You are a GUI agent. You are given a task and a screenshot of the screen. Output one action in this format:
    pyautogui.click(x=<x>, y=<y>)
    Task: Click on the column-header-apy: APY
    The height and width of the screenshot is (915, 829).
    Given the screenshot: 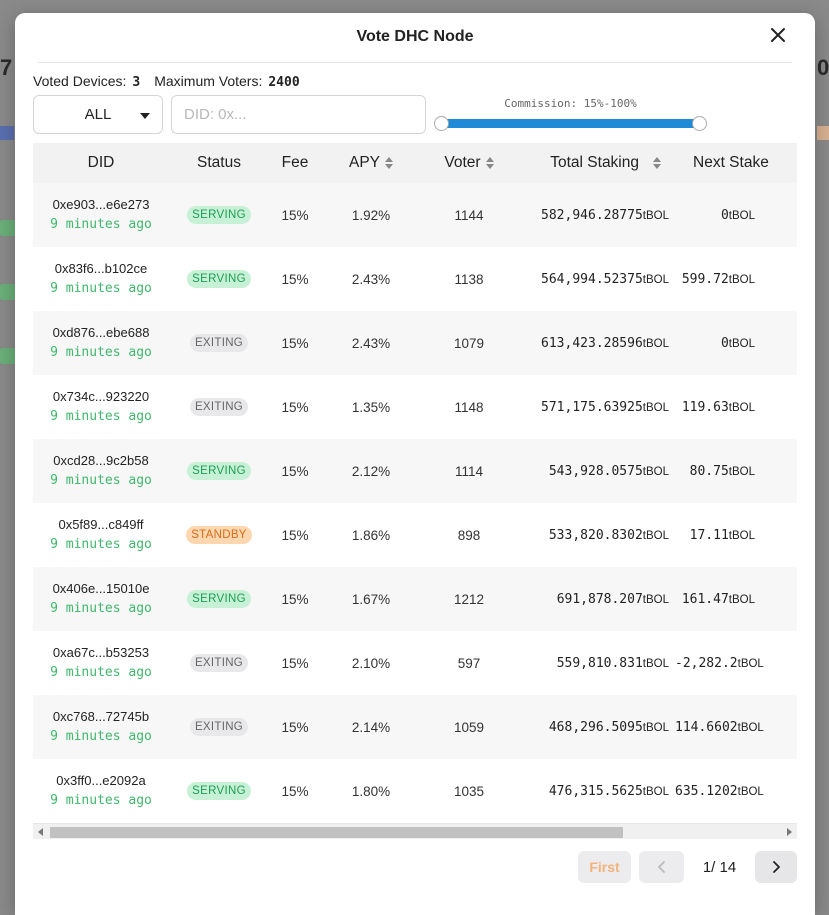 What is the action you would take?
    pyautogui.click(x=371, y=163)
    